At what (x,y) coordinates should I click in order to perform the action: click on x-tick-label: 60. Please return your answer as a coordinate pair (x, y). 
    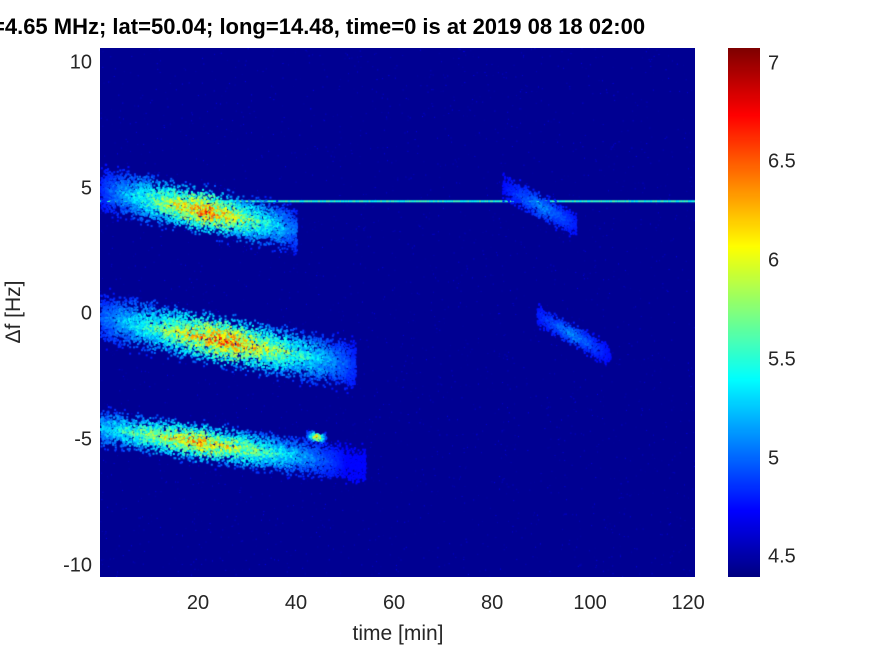
    Looking at the image, I should click on (394, 603).